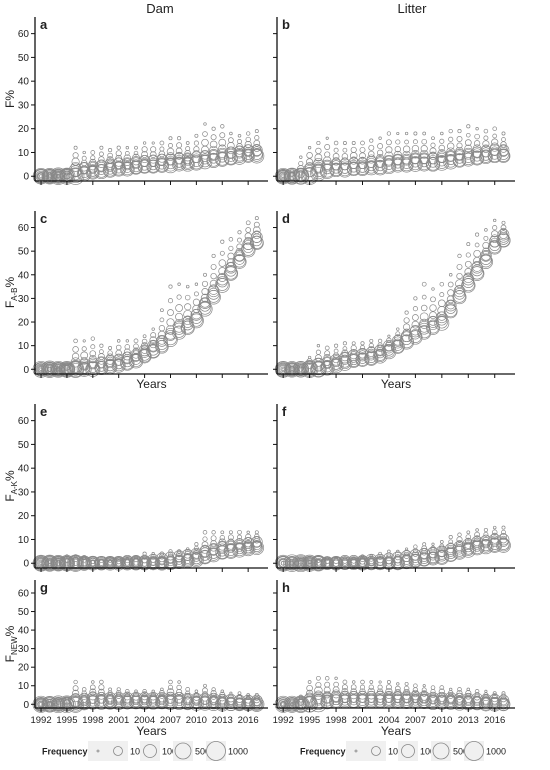  Describe the element at coordinates (151, 384) in the screenshot. I see `x-axis-title: Years` at that location.